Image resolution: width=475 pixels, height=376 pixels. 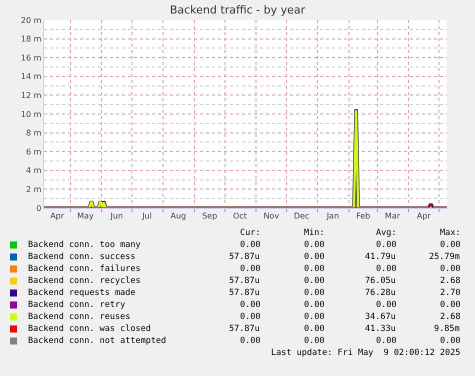 I want to click on x-tick-label: Jan, so click(x=333, y=216).